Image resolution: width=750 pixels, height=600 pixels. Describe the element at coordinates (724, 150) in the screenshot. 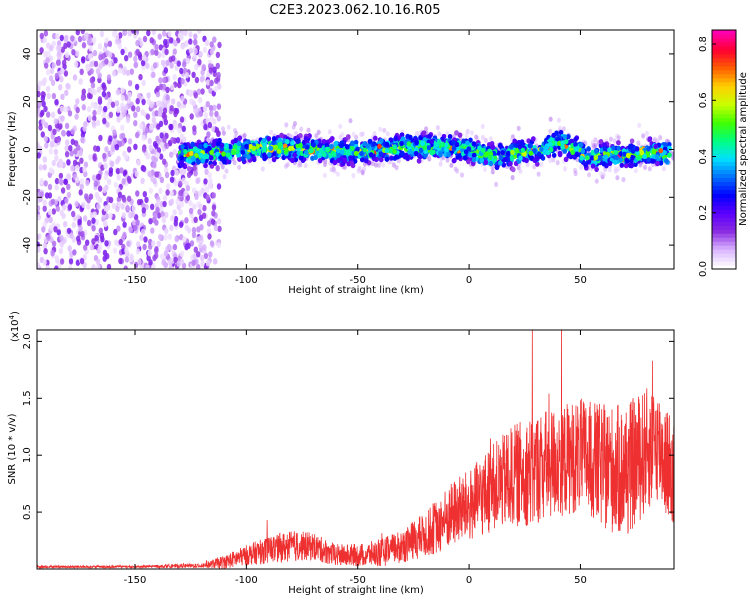

I see `colorbar-gradient` at that location.